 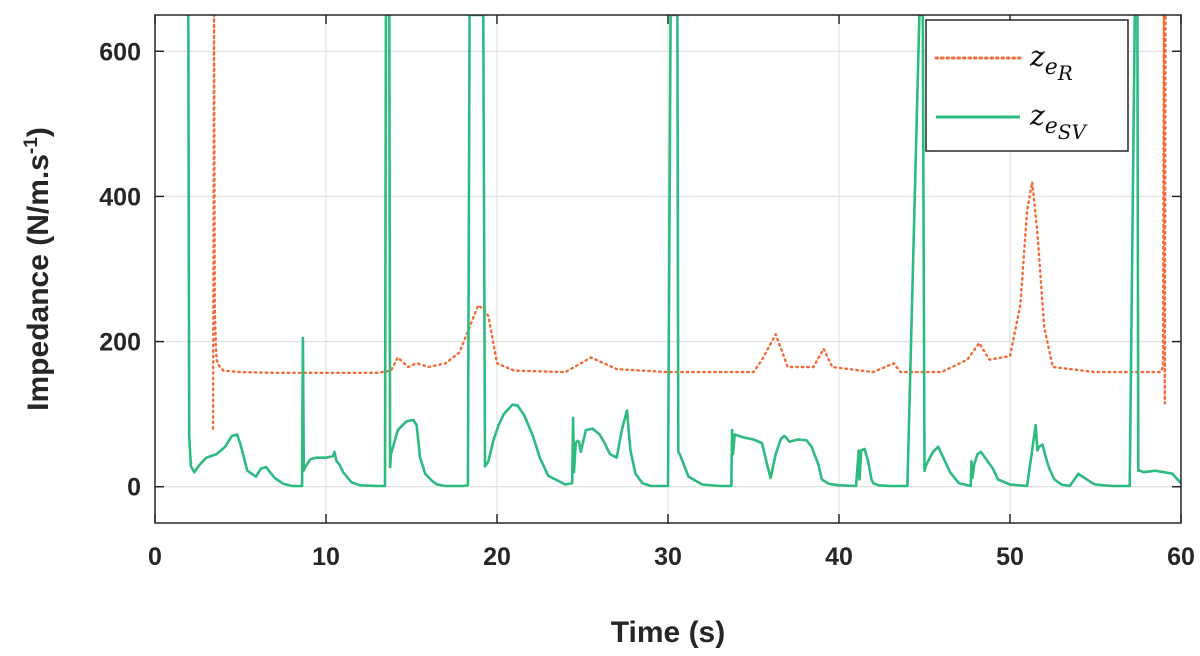 I want to click on legend-label-z-e-sv: zeSV, so click(x=1058, y=121).